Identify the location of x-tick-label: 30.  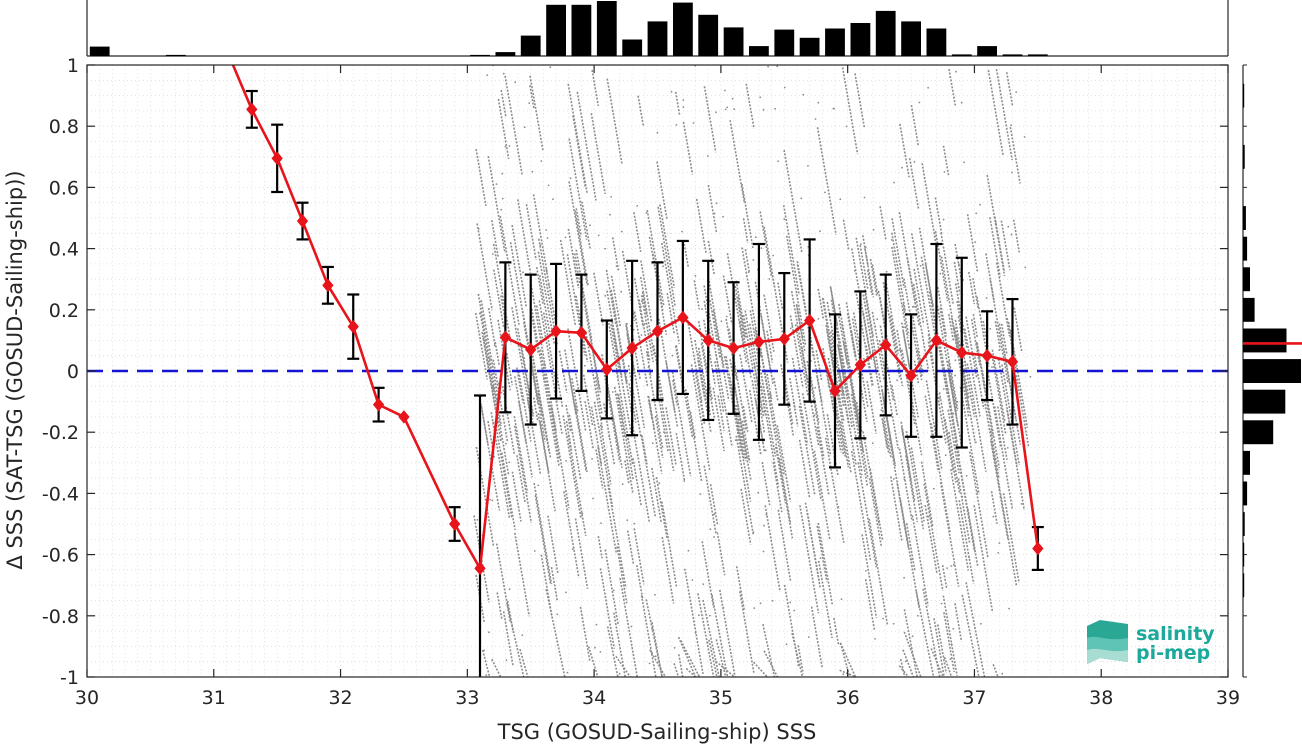
(87, 698).